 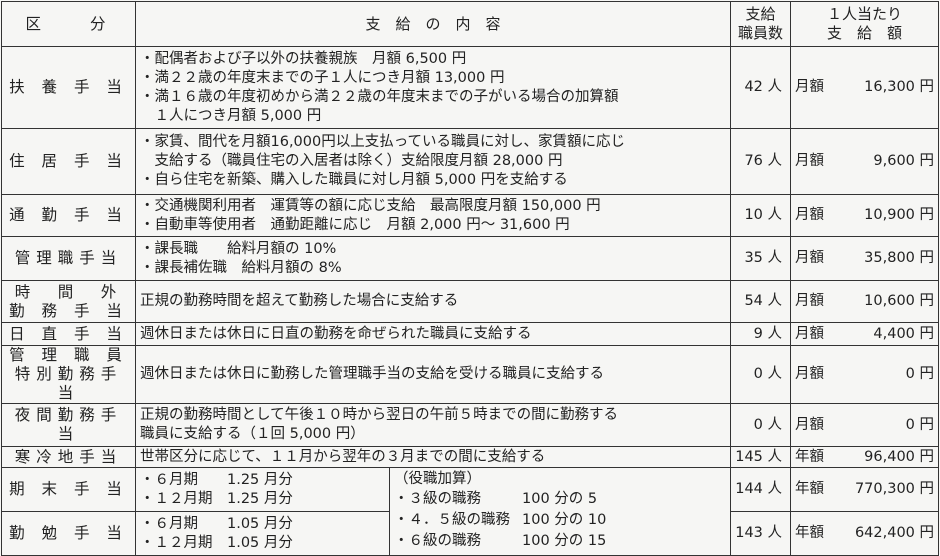 I want to click on content-line: 正規の勤務時間を超えて勤務した場合に支給する, so click(x=299, y=301).